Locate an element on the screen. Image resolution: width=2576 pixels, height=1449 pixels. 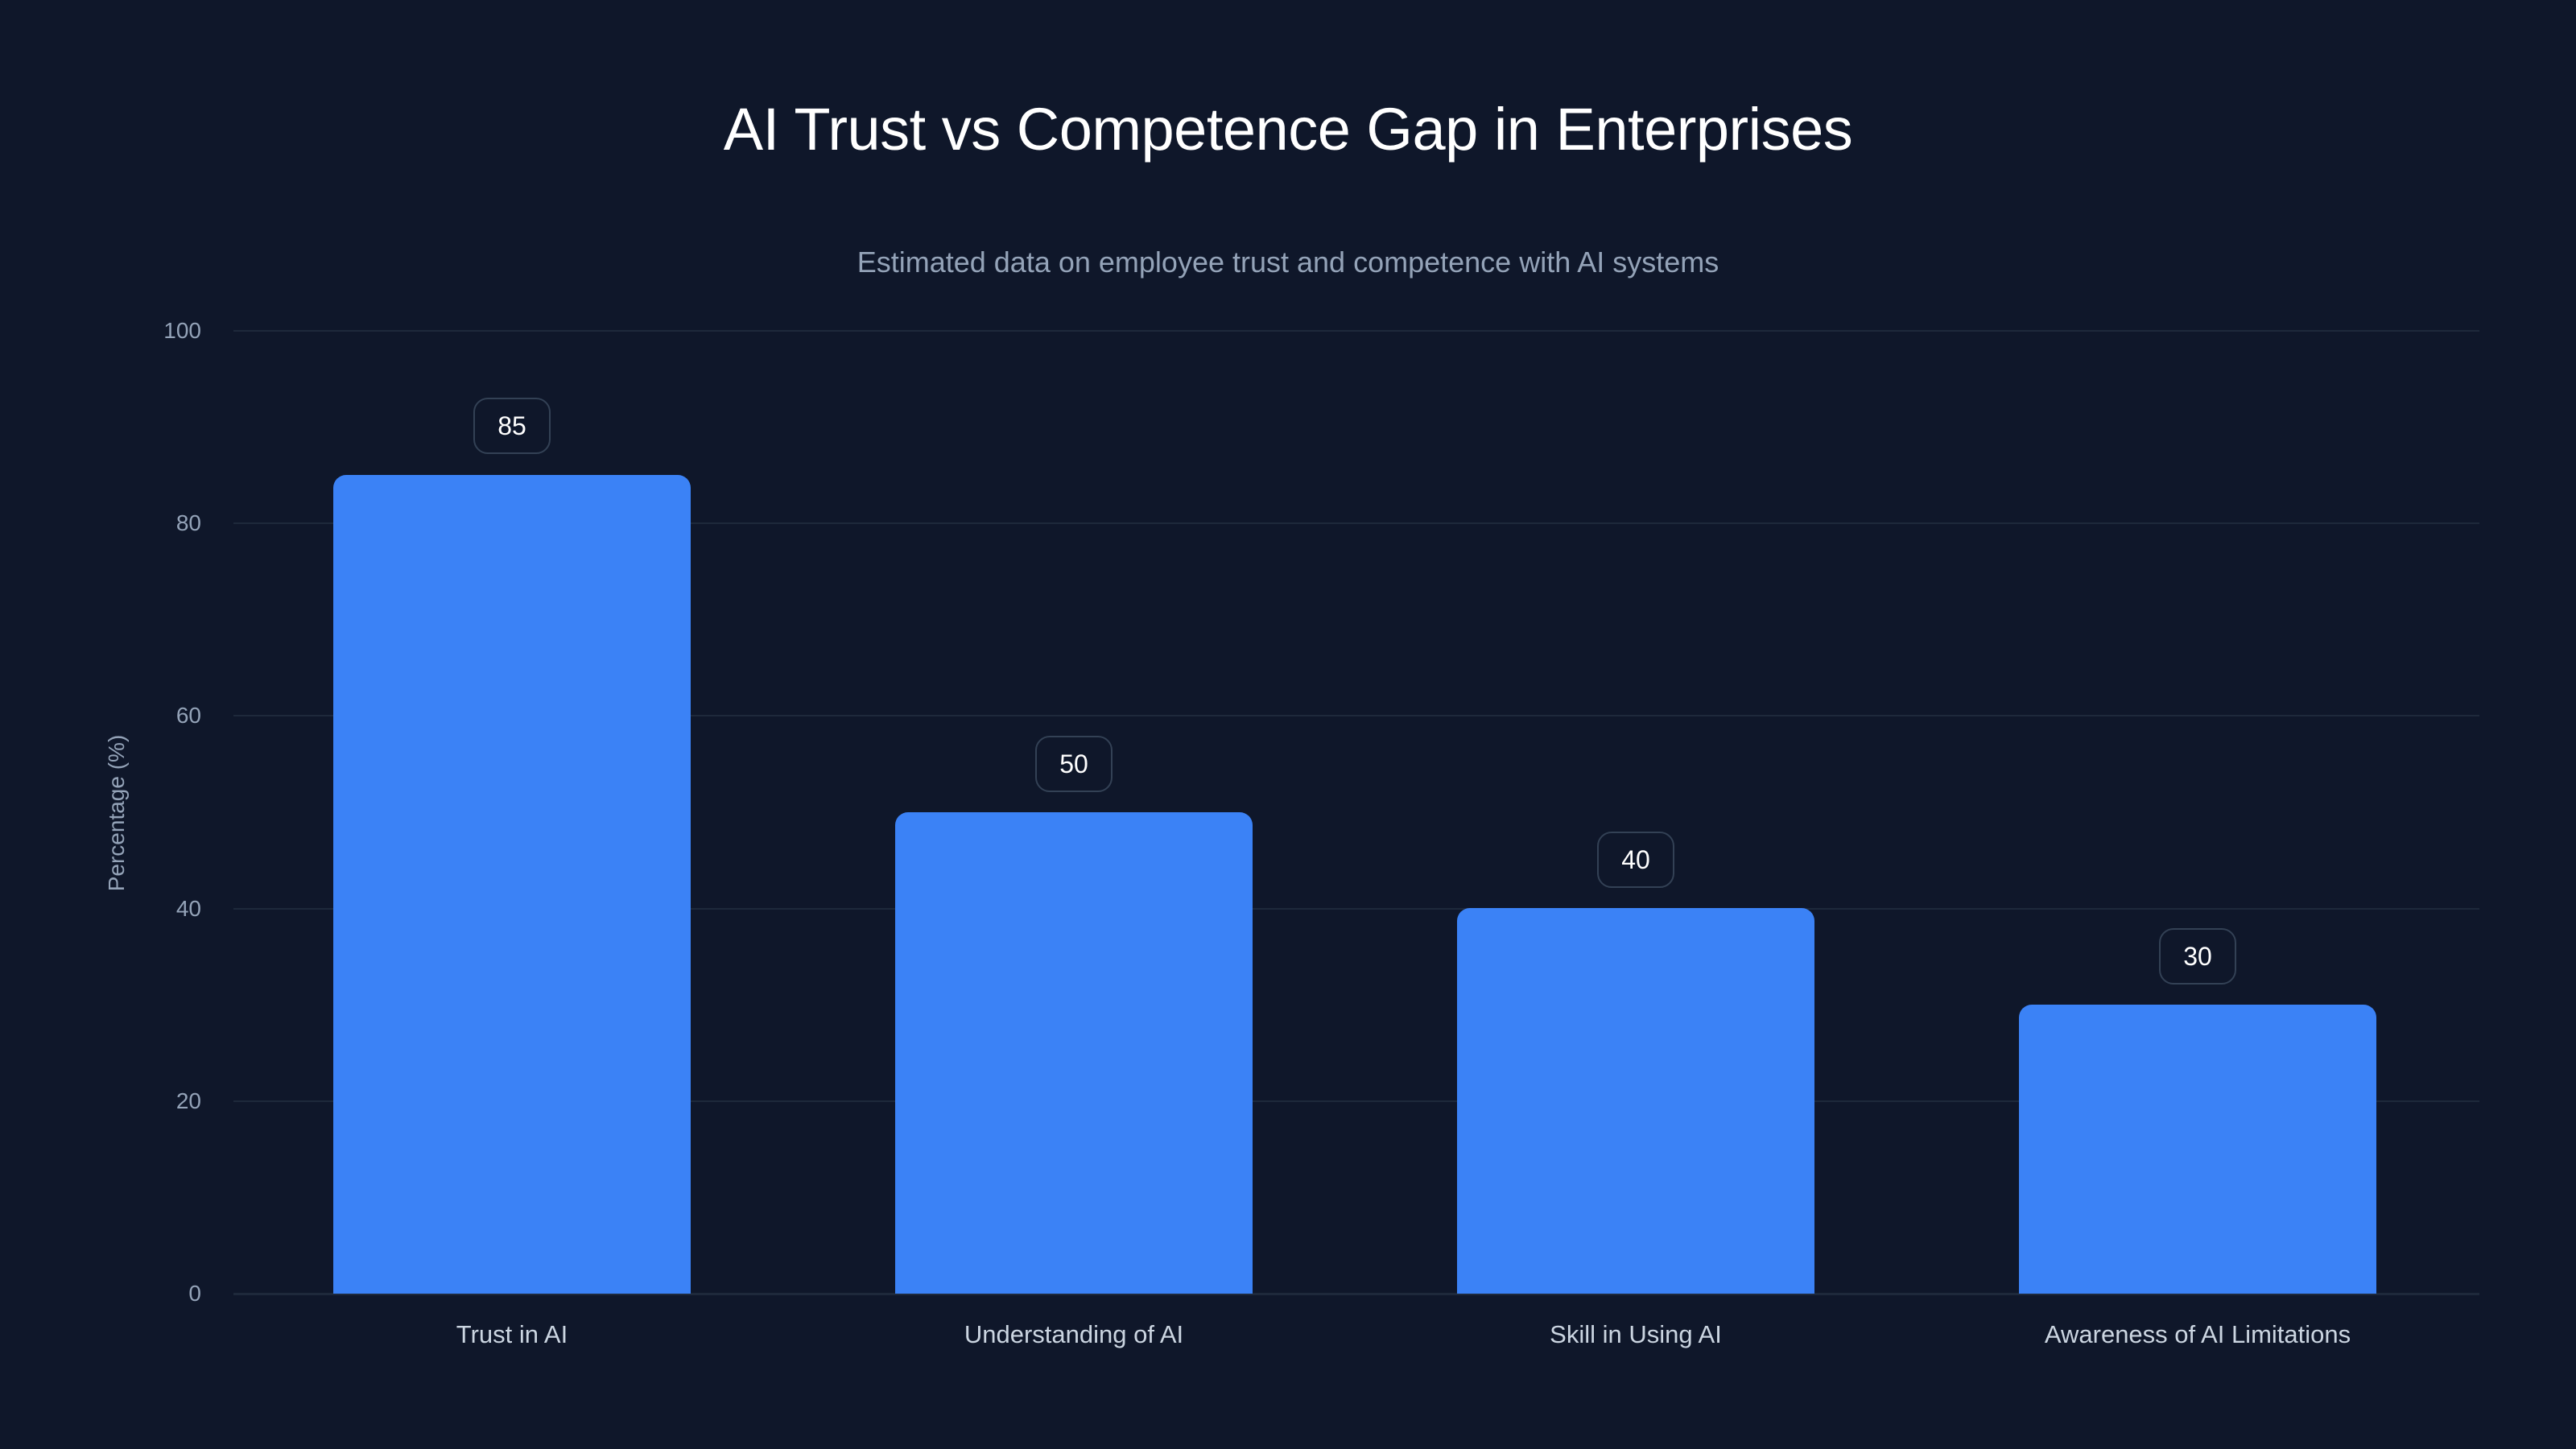
data-label-understanding-of-ai: 50 is located at coordinates (1074, 764).